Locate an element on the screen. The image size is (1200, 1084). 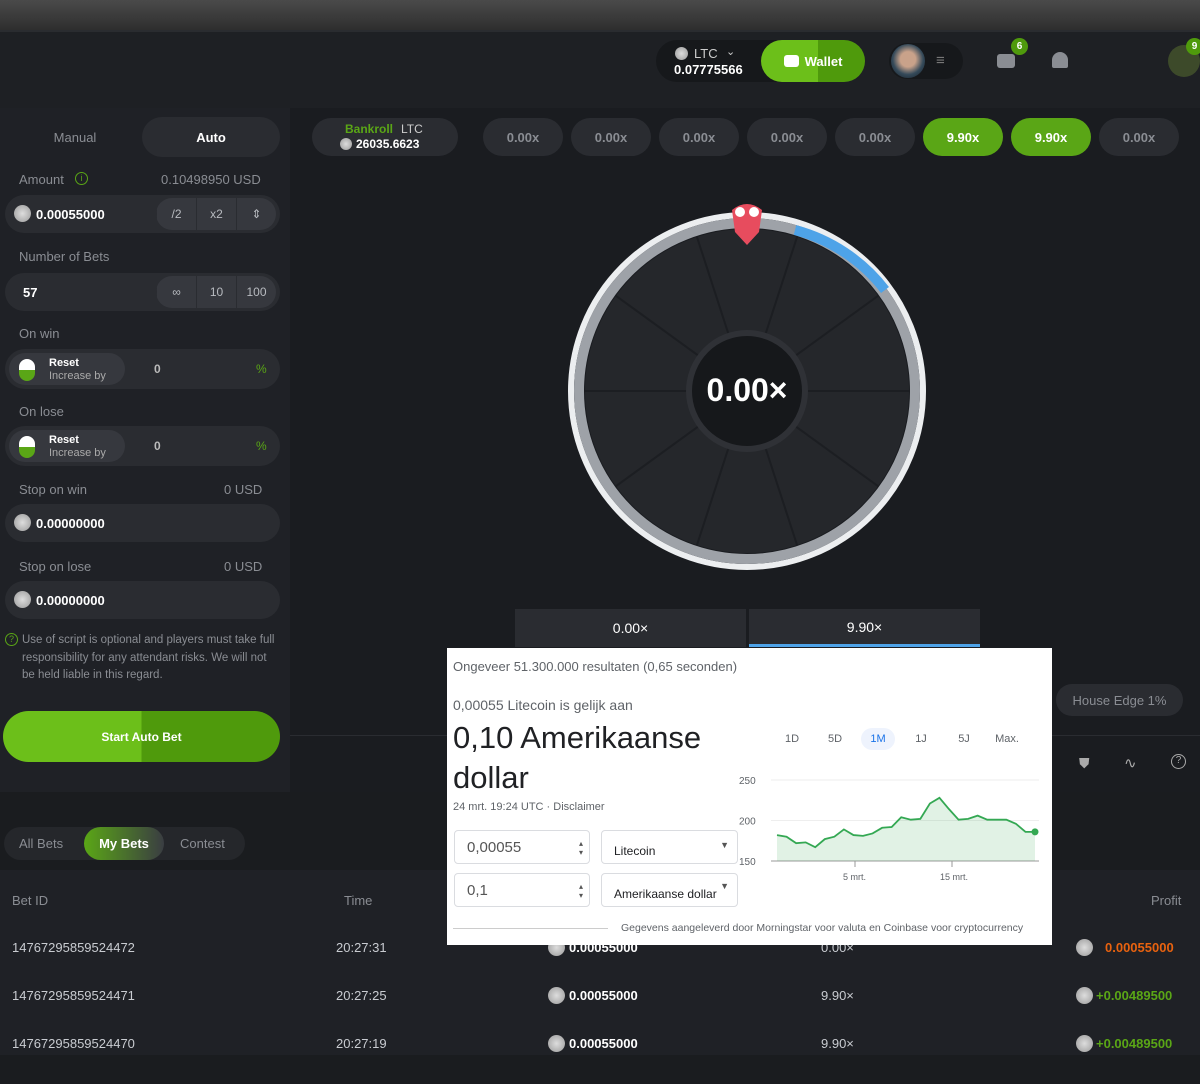
range-5j: 5J is located at coordinates (964, 739).